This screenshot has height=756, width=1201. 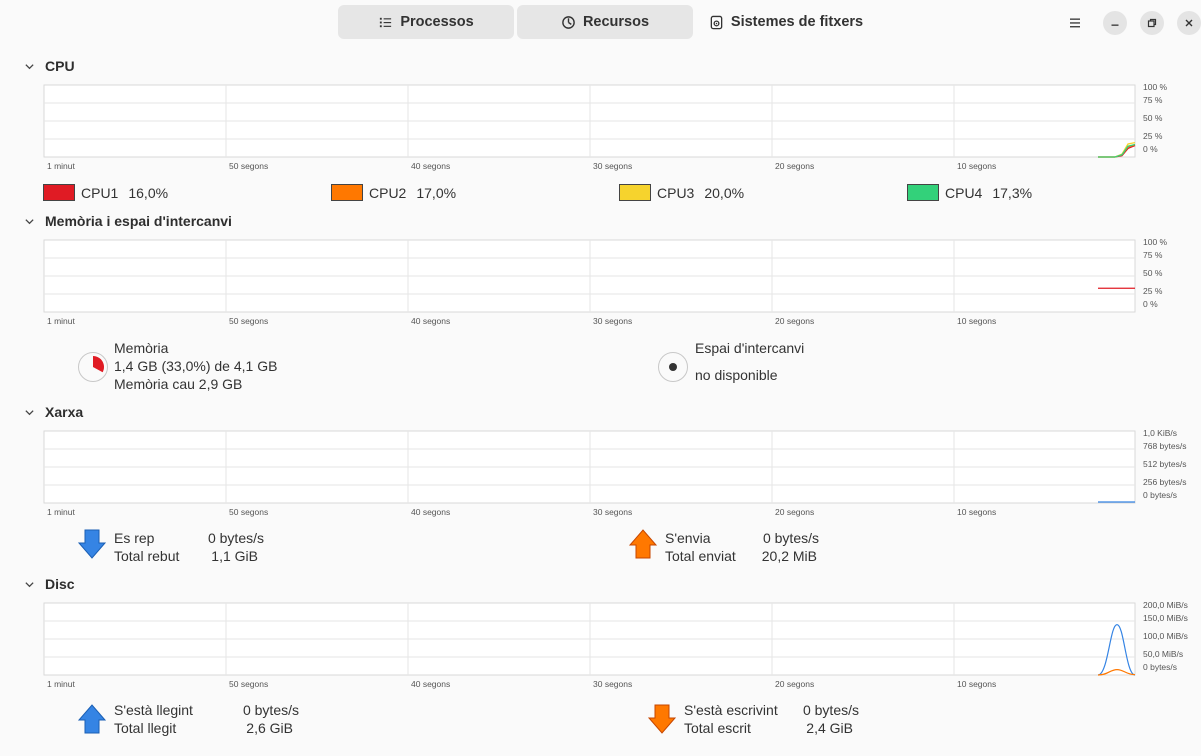 What do you see at coordinates (60, 584) in the screenshot?
I see `disk-section-title: Disc` at bounding box center [60, 584].